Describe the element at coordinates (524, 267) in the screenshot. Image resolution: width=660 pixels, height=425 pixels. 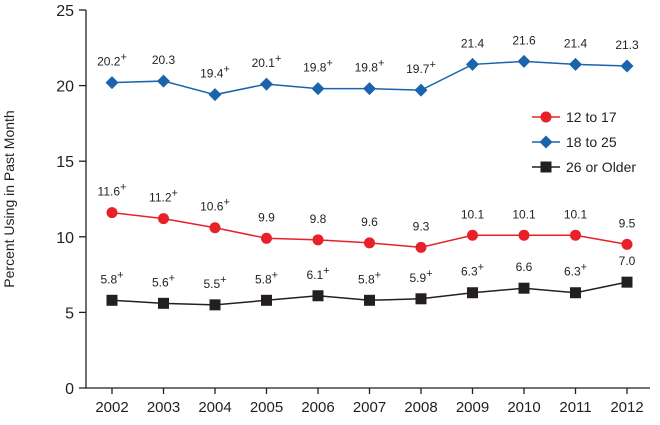
I see `data-label: 6.6` at that location.